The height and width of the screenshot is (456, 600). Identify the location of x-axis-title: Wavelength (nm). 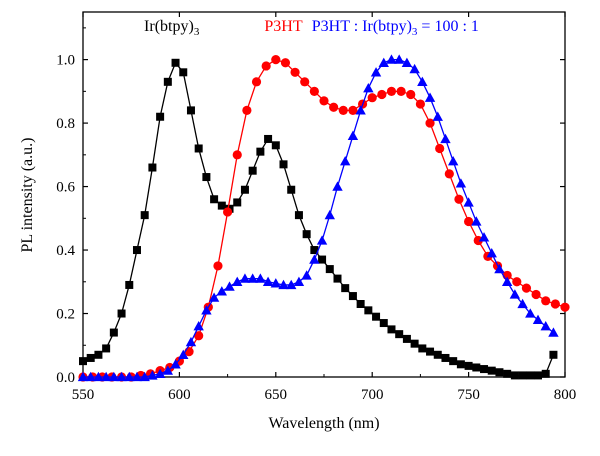
(323, 423).